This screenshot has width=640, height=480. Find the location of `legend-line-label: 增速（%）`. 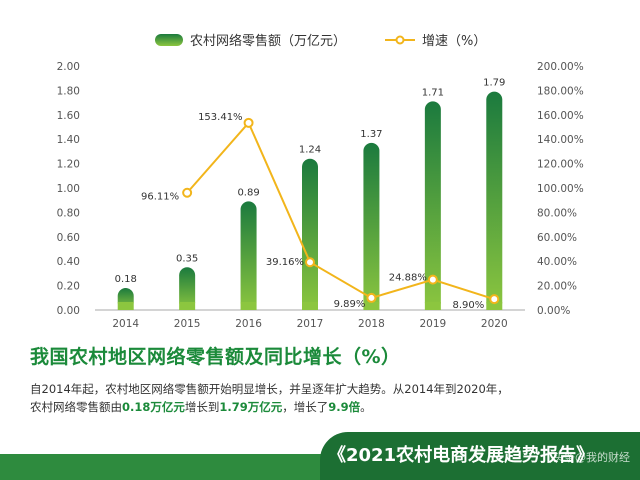

legend-line-label: 增速（%） is located at coordinates (454, 41).